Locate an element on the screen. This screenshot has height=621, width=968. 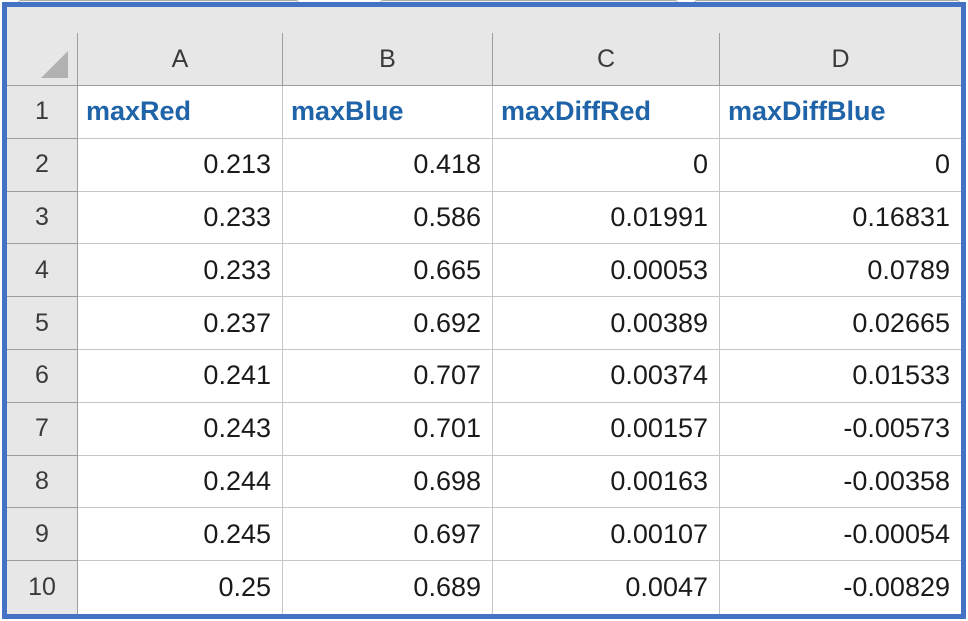
cell-d2: 0 is located at coordinates (840, 165).